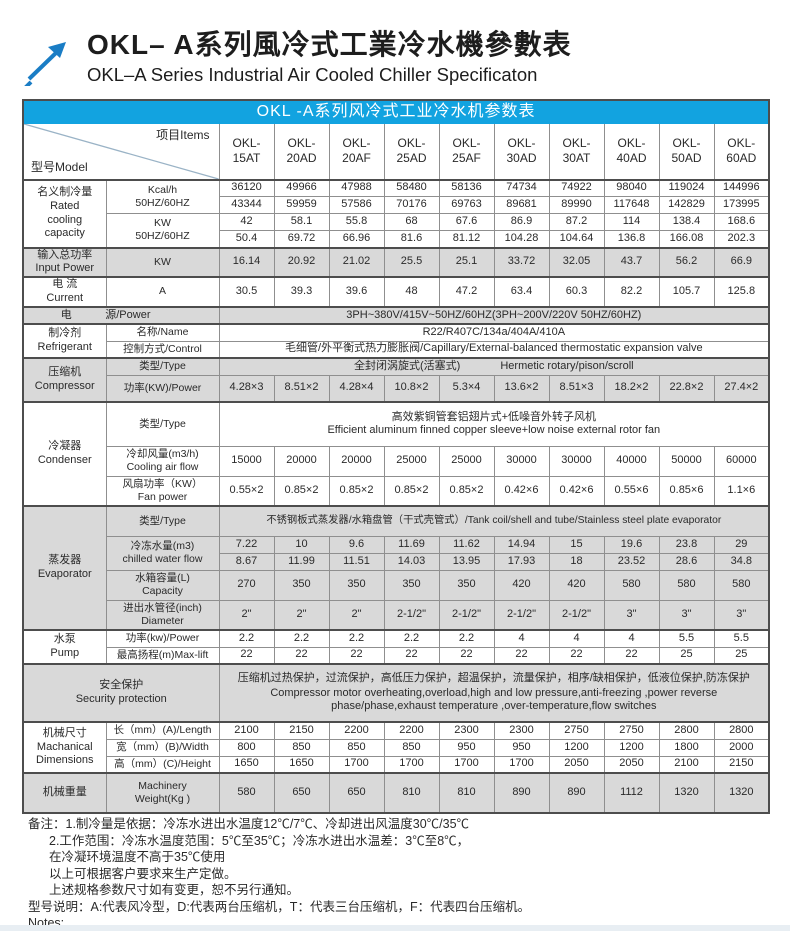  I want to click on merged-value: R22/R407C/134a/404A/410A, so click(494, 332).